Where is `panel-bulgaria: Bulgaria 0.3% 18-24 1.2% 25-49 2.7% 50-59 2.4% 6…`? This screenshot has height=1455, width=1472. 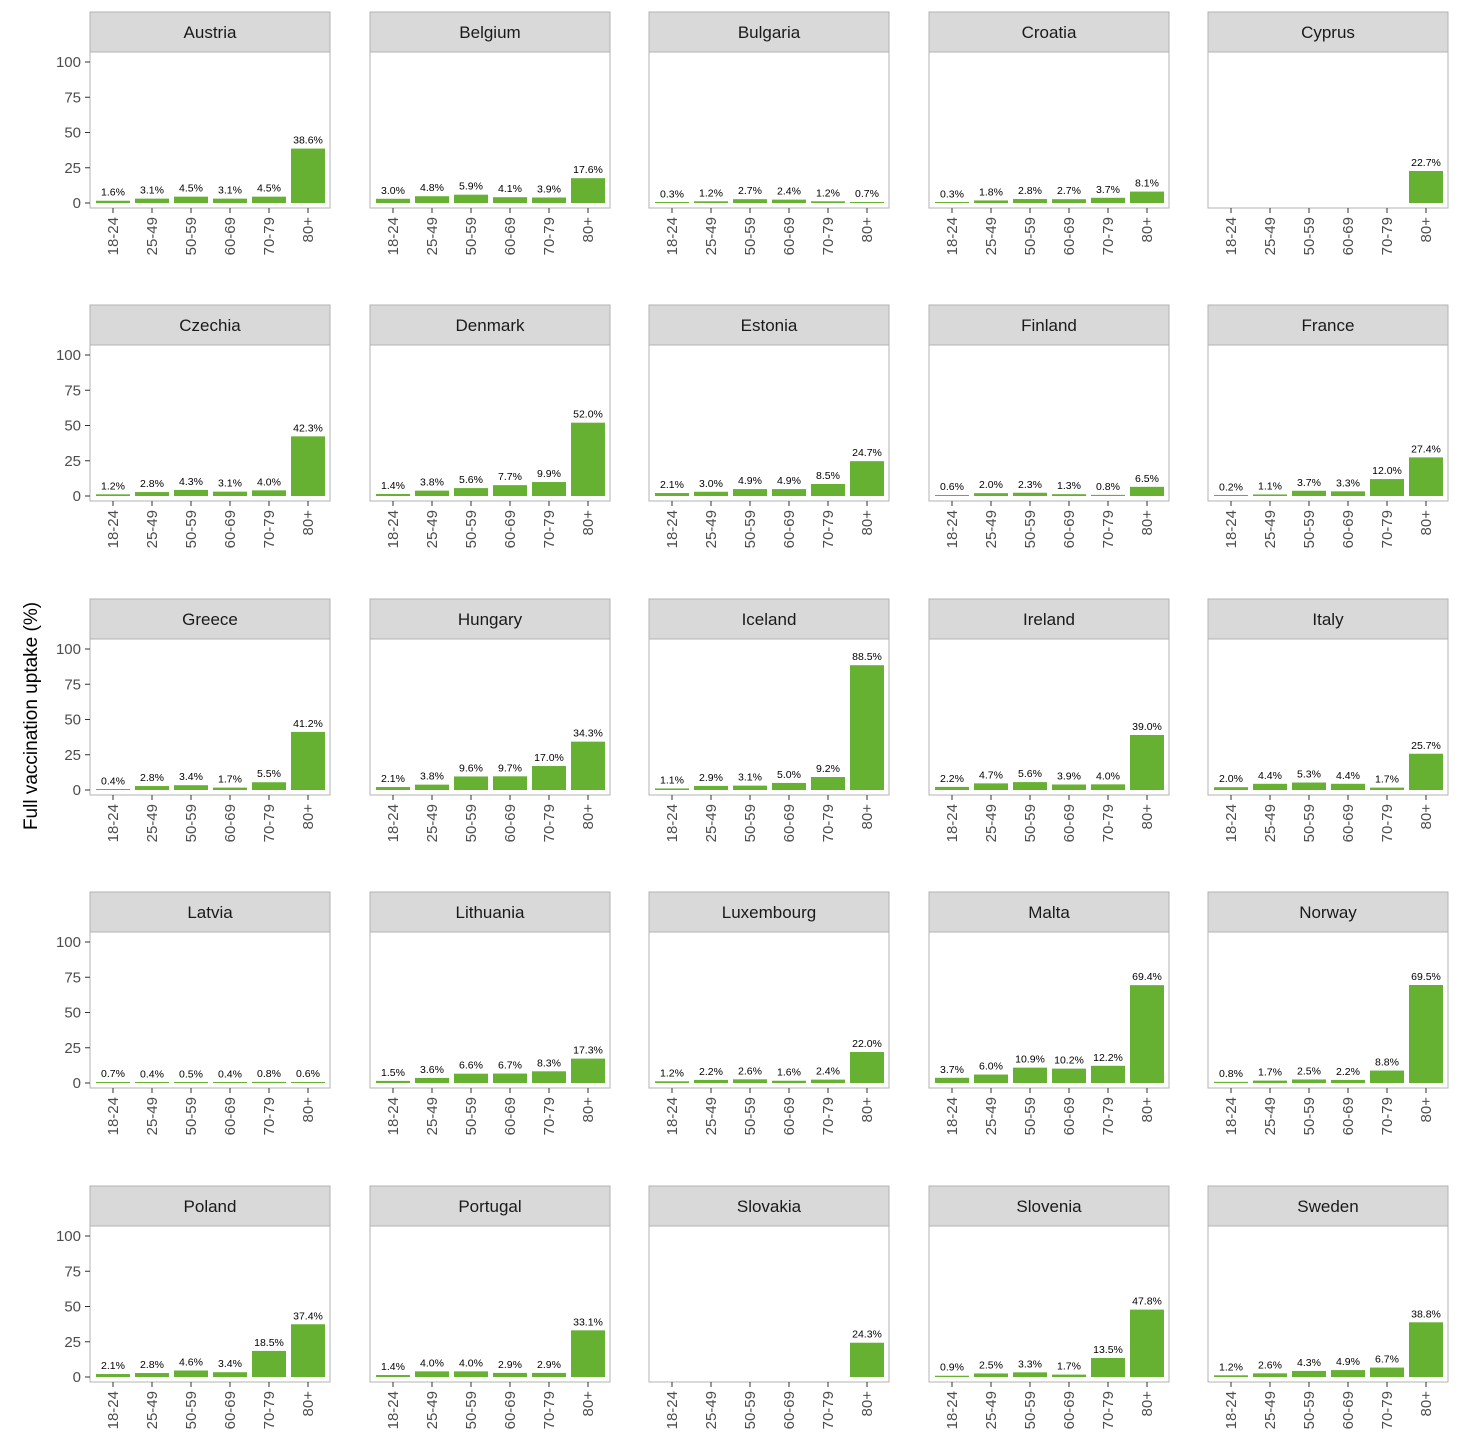
panel-bulgaria: Bulgaria 0.3% 18-24 1.2% 25-49 2.7% 50-59 2.4% 6… is located at coordinates (769, 133).